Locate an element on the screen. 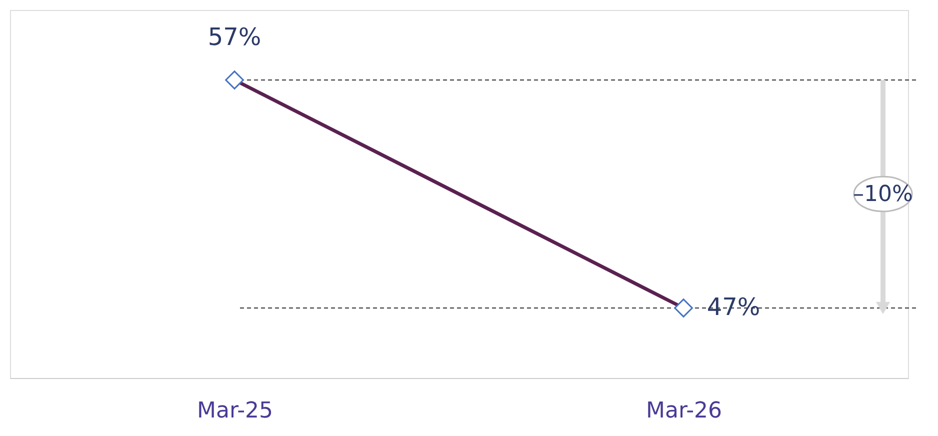 The image size is (938, 436). data-label: 47% is located at coordinates (733, 307).